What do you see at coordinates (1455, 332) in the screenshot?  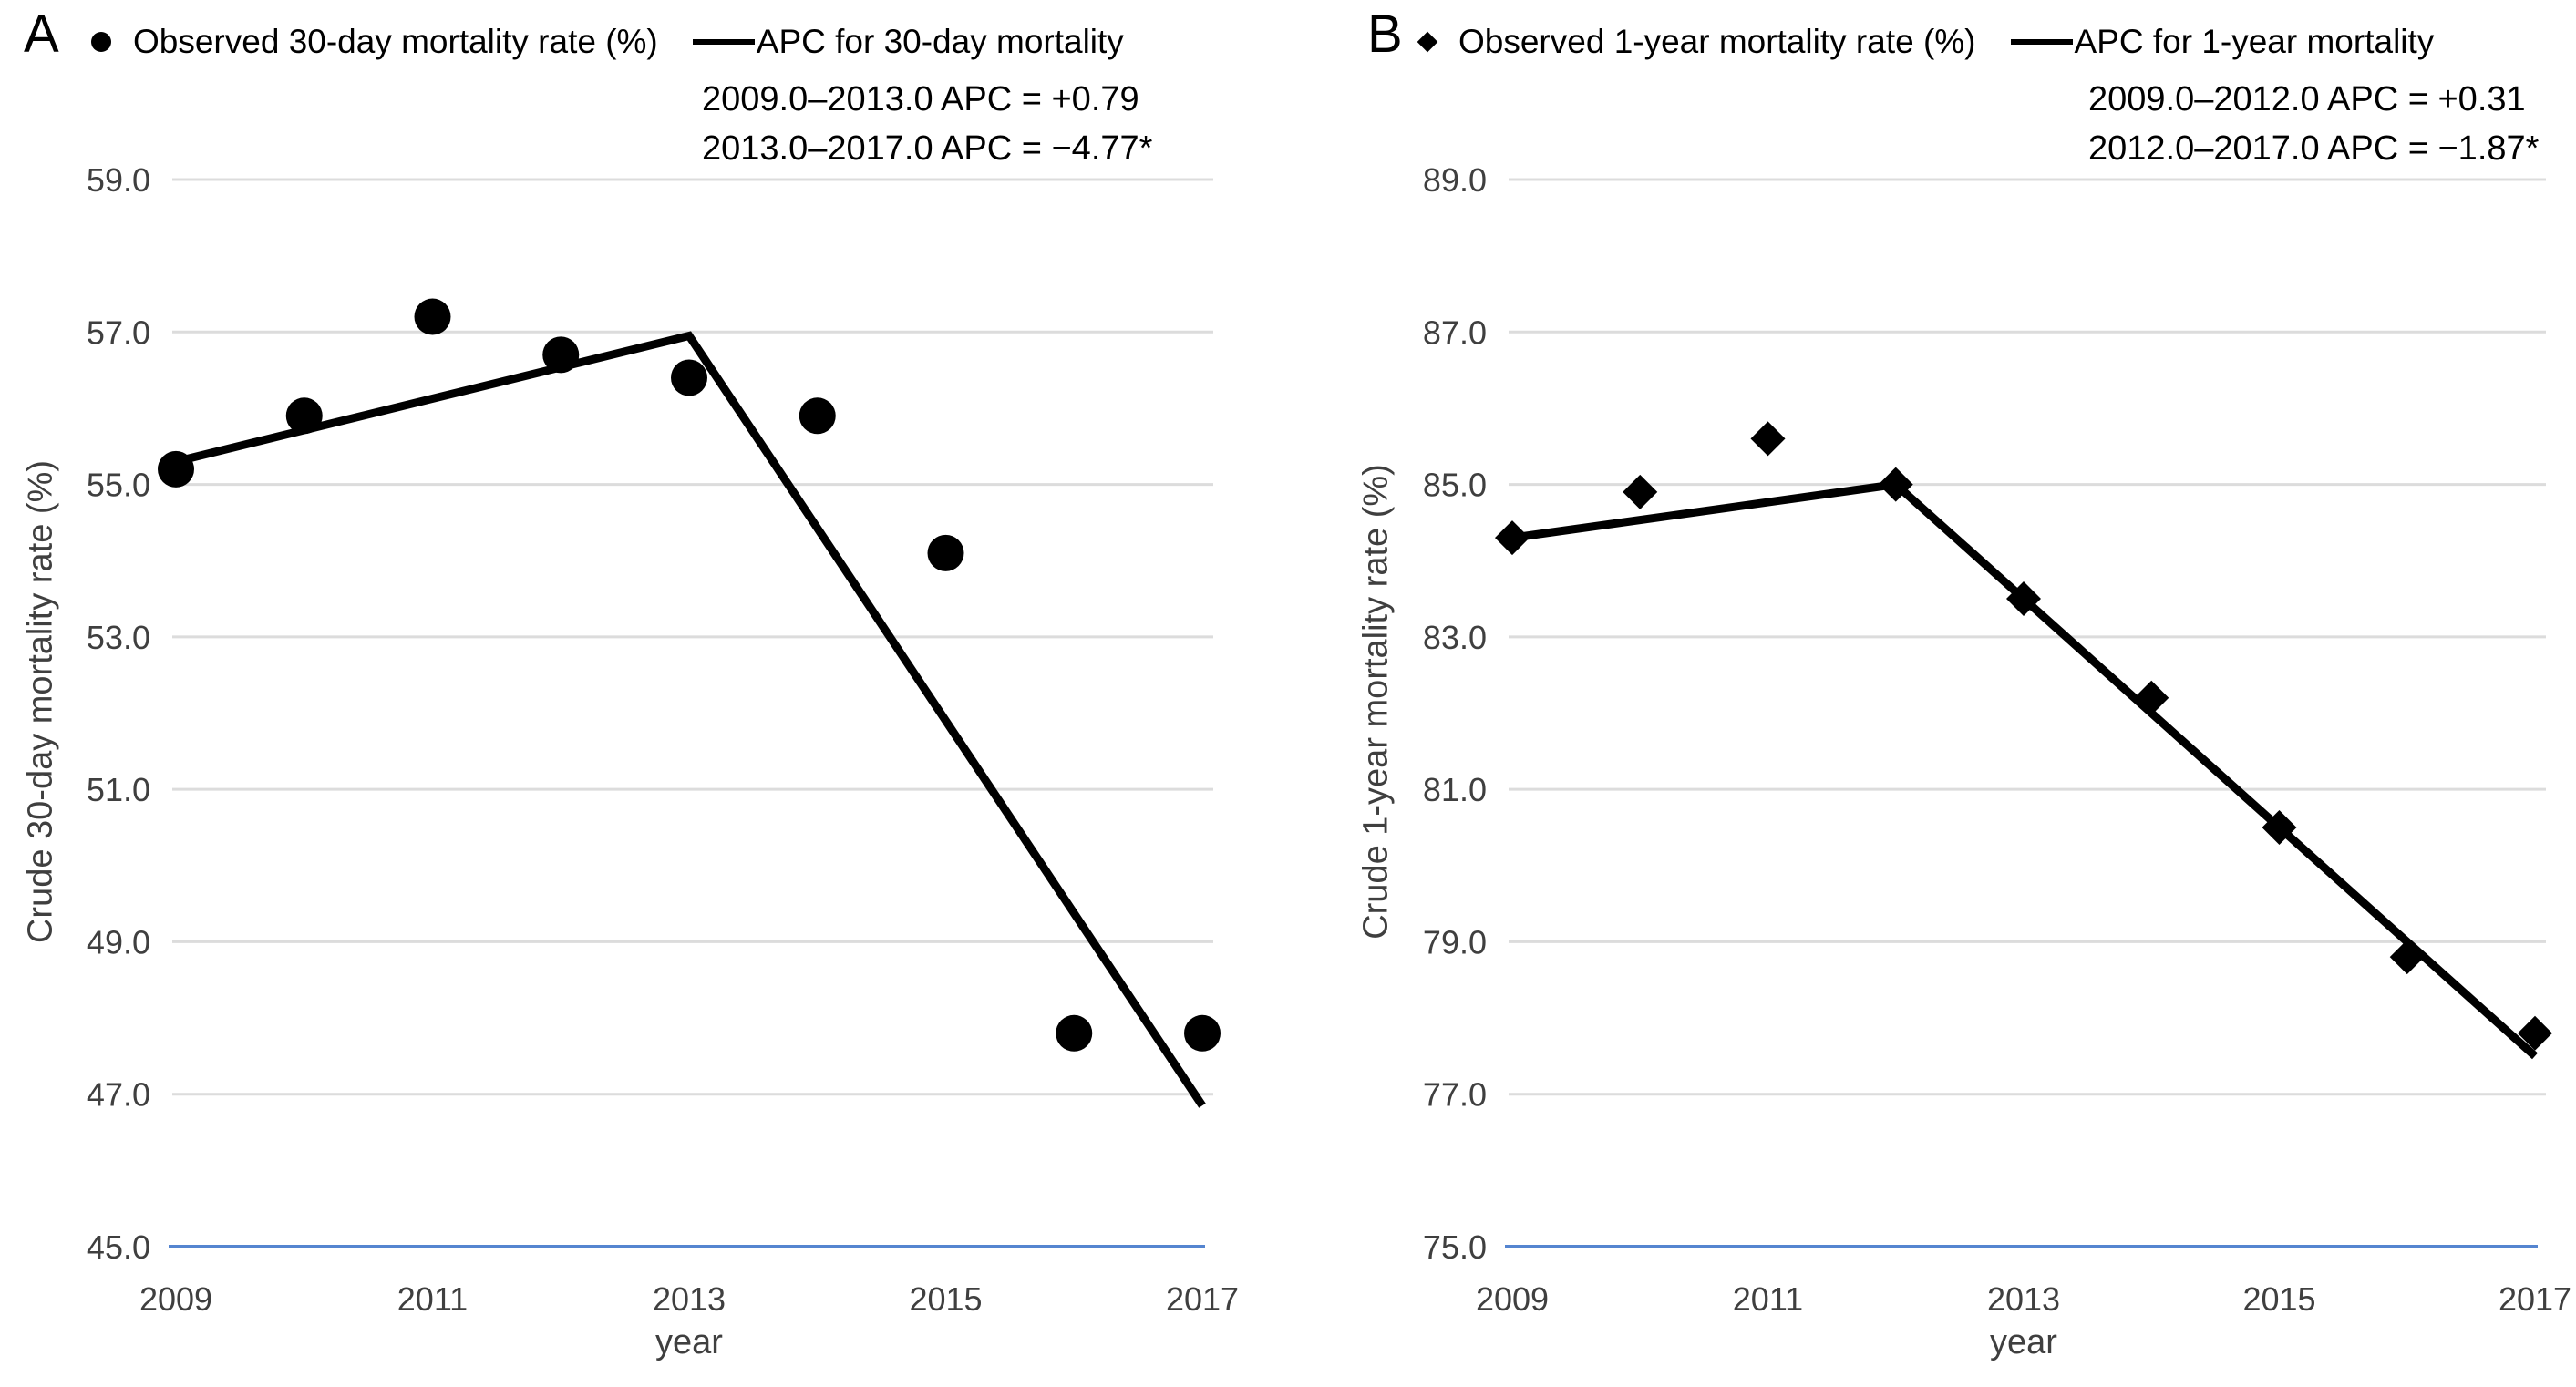 I see `svg-text: 87.0` at bounding box center [1455, 332].